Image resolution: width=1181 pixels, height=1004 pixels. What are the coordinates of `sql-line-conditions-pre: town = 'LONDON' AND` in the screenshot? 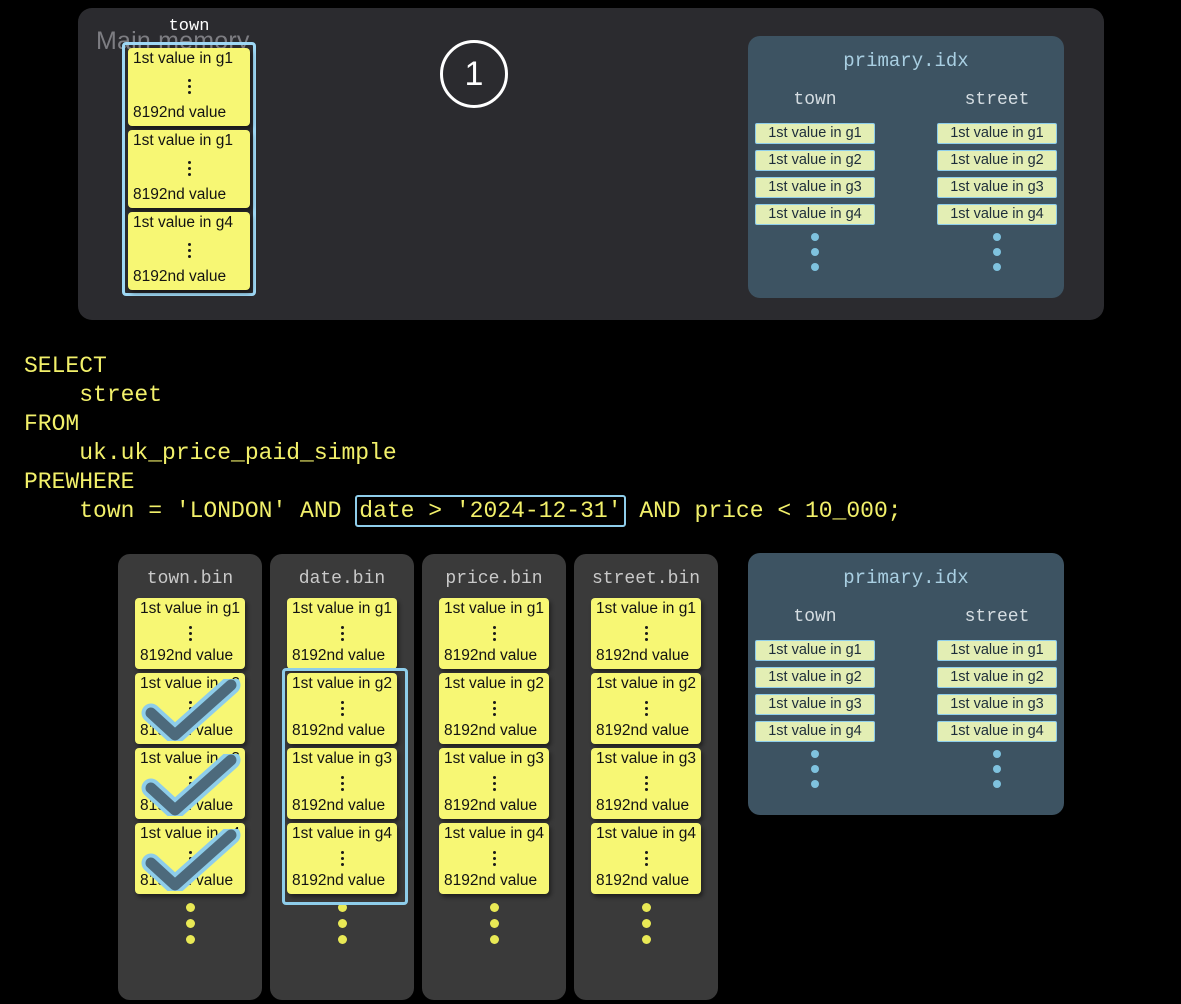 It's located at (190, 511).